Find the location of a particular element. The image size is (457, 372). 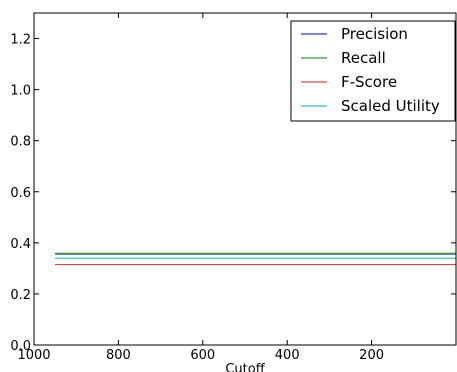

legend: Precision Recall F-Score Scaled Utility is located at coordinates (373, 71).